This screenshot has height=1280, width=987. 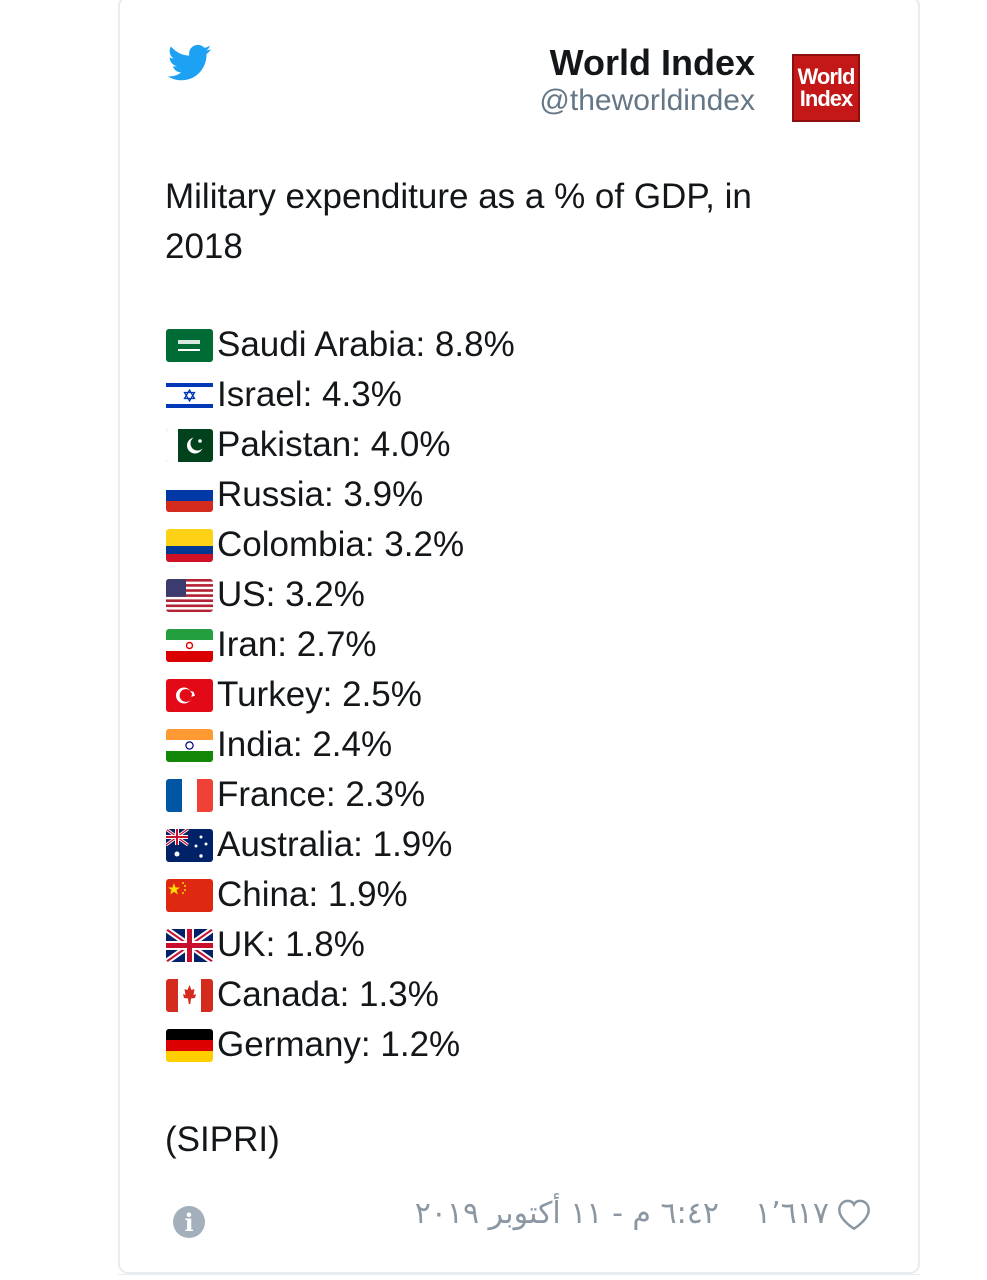 What do you see at coordinates (189, 695) in the screenshot?
I see `turkey-flag-icon` at bounding box center [189, 695].